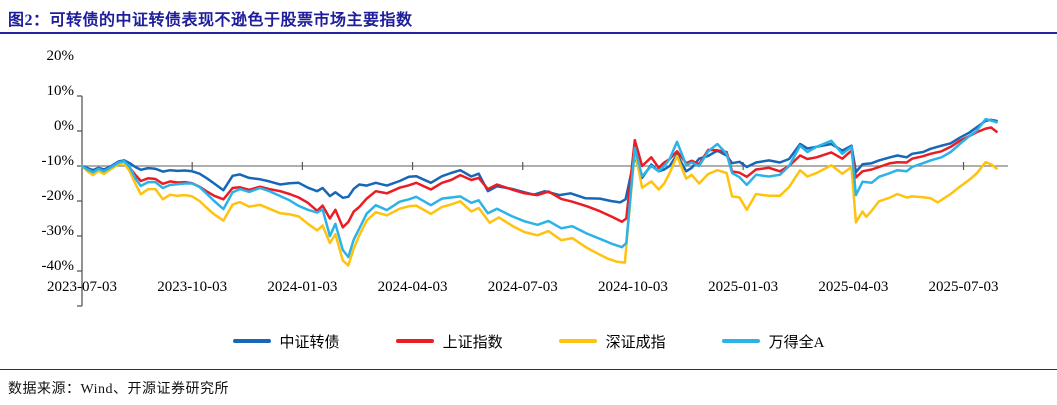 The height and width of the screenshot is (405, 1057). What do you see at coordinates (528, 33) in the screenshot?
I see `title-underline` at bounding box center [528, 33].